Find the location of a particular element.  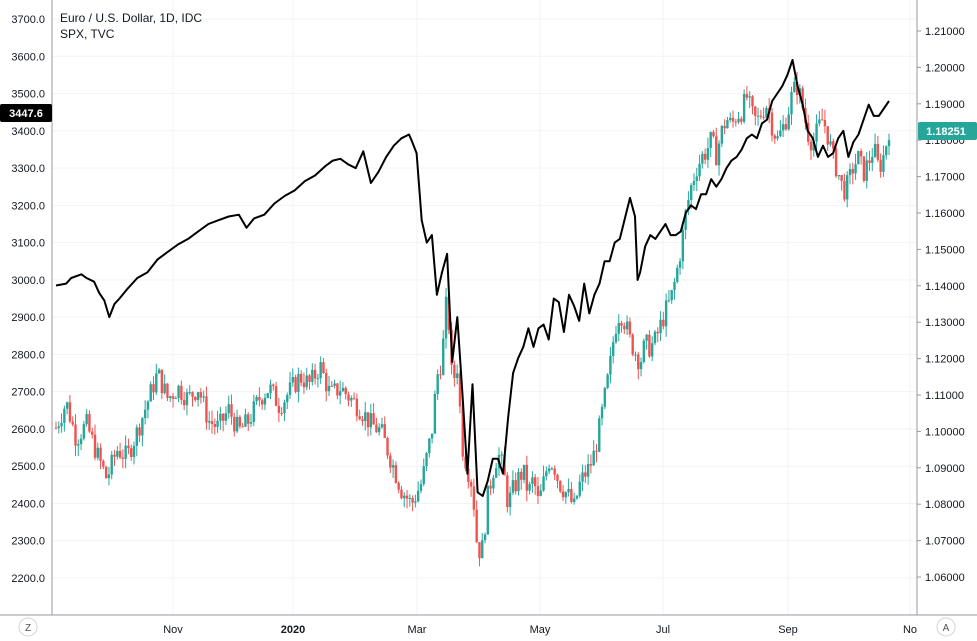

right-corner-label: A is located at coordinates (946, 628).